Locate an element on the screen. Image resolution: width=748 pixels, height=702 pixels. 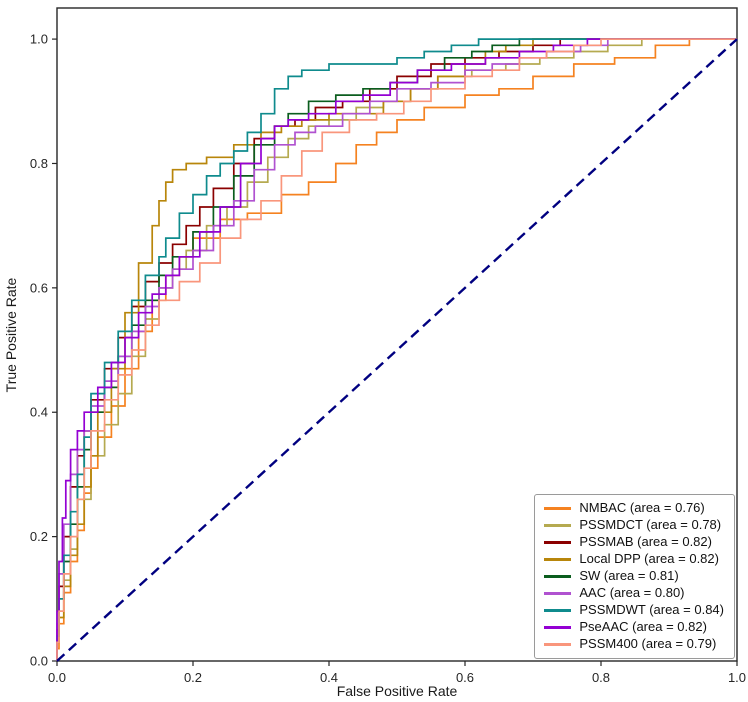
legend-item-label: PSSM400 (area = 0.79) is located at coordinates (648, 643).